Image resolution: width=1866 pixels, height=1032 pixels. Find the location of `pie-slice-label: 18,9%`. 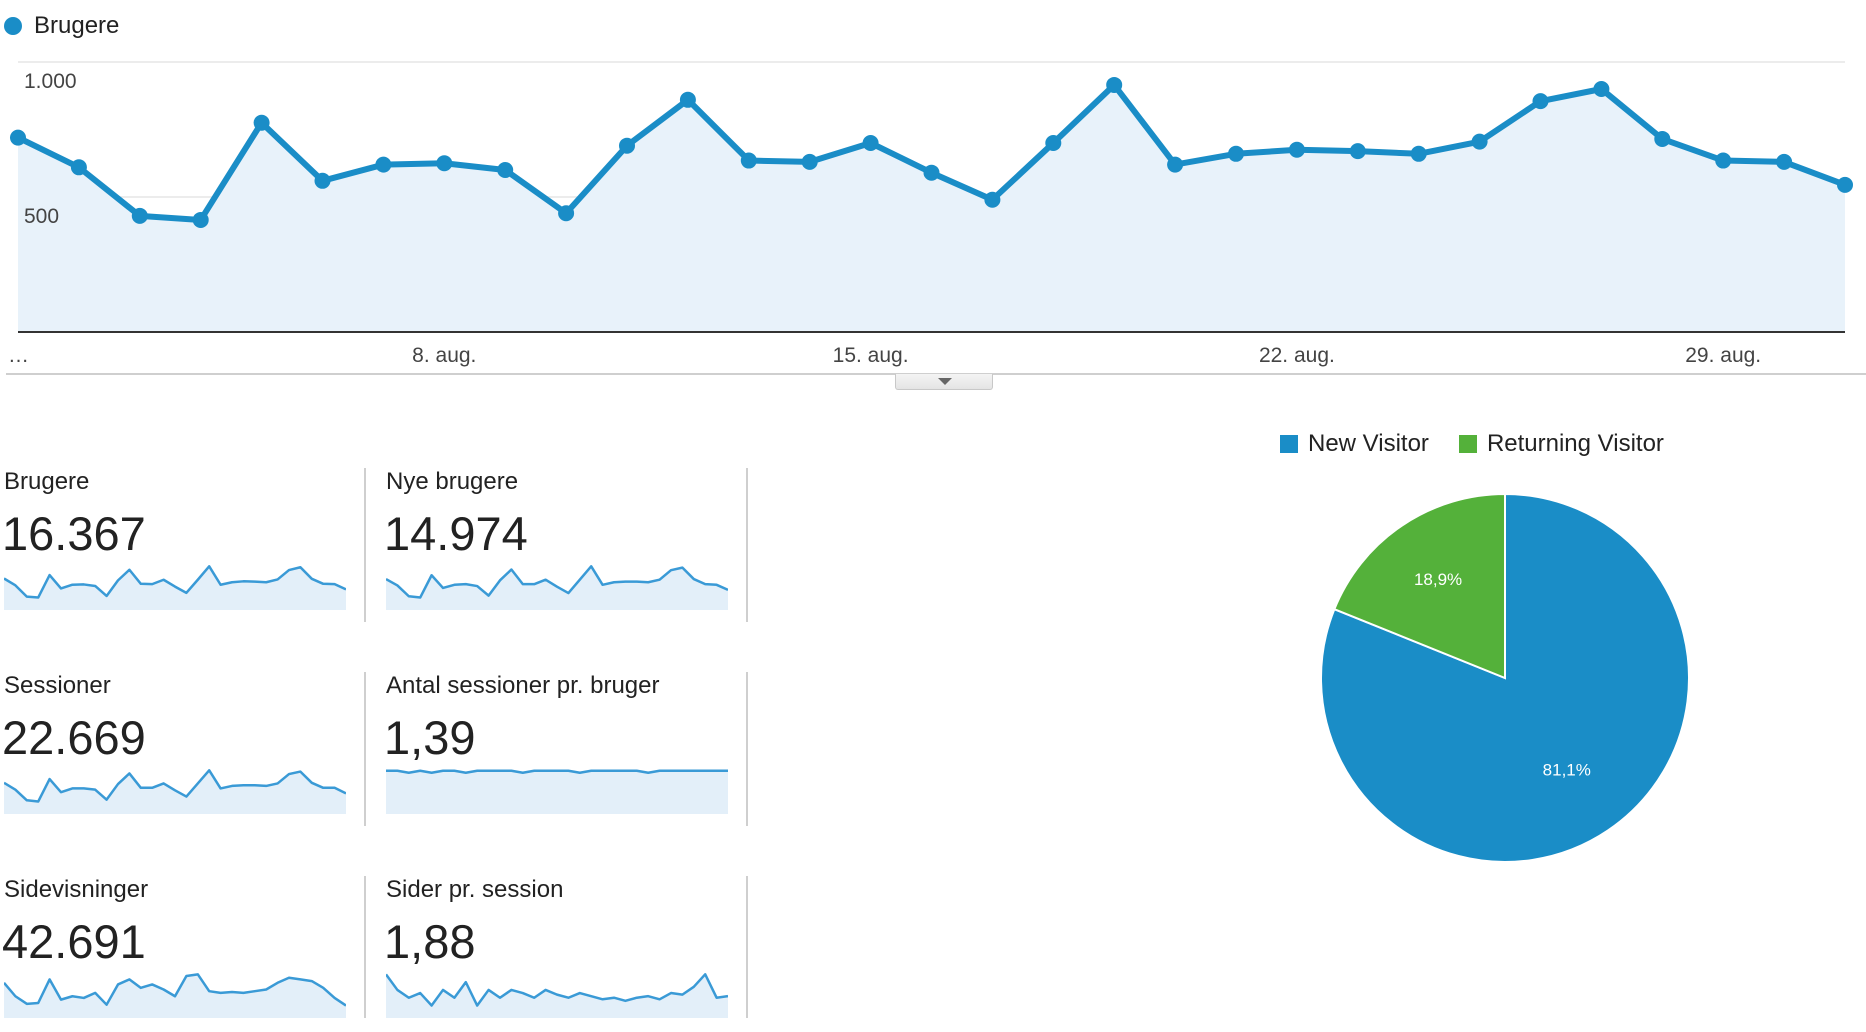

pie-slice-label: 18,9% is located at coordinates (1438, 579).